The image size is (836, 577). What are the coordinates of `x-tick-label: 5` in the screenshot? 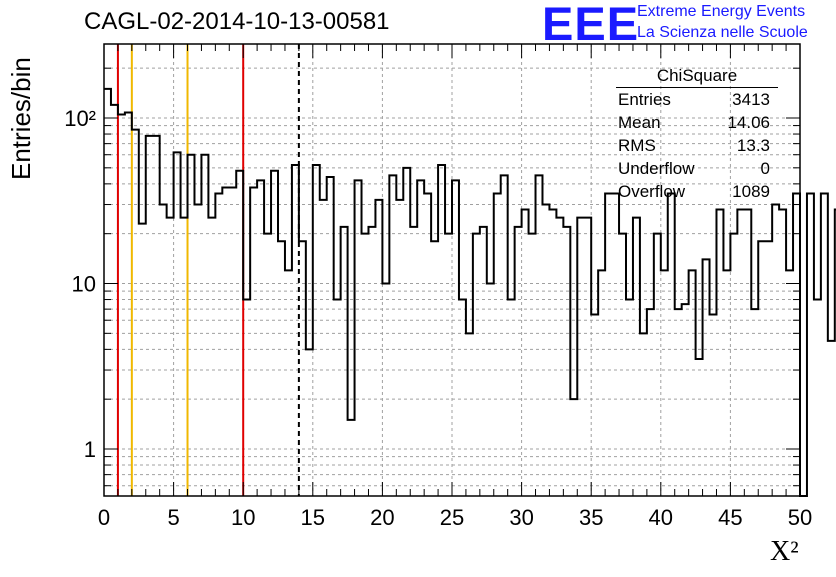 It's located at (173, 517).